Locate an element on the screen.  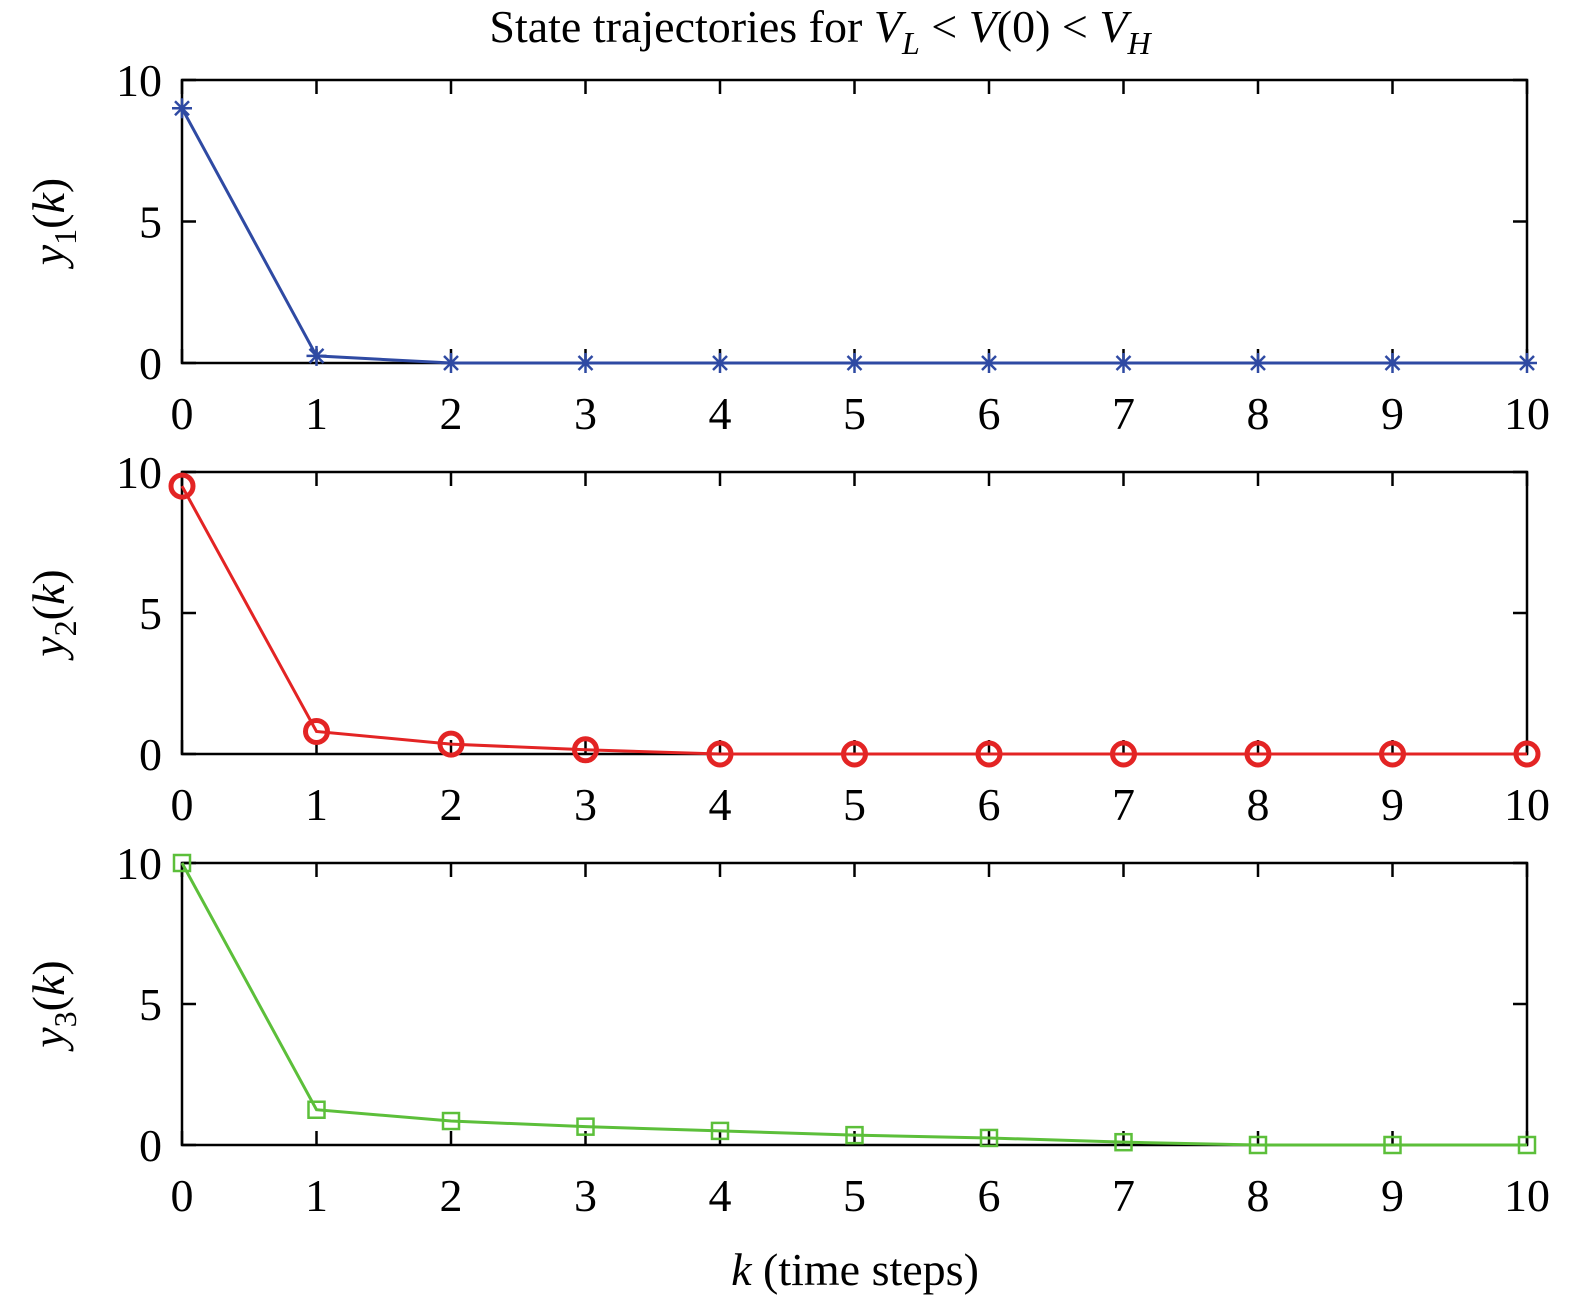
figure-title: State trajectories for VL < V(0) < VH is located at coordinates (820, 31).